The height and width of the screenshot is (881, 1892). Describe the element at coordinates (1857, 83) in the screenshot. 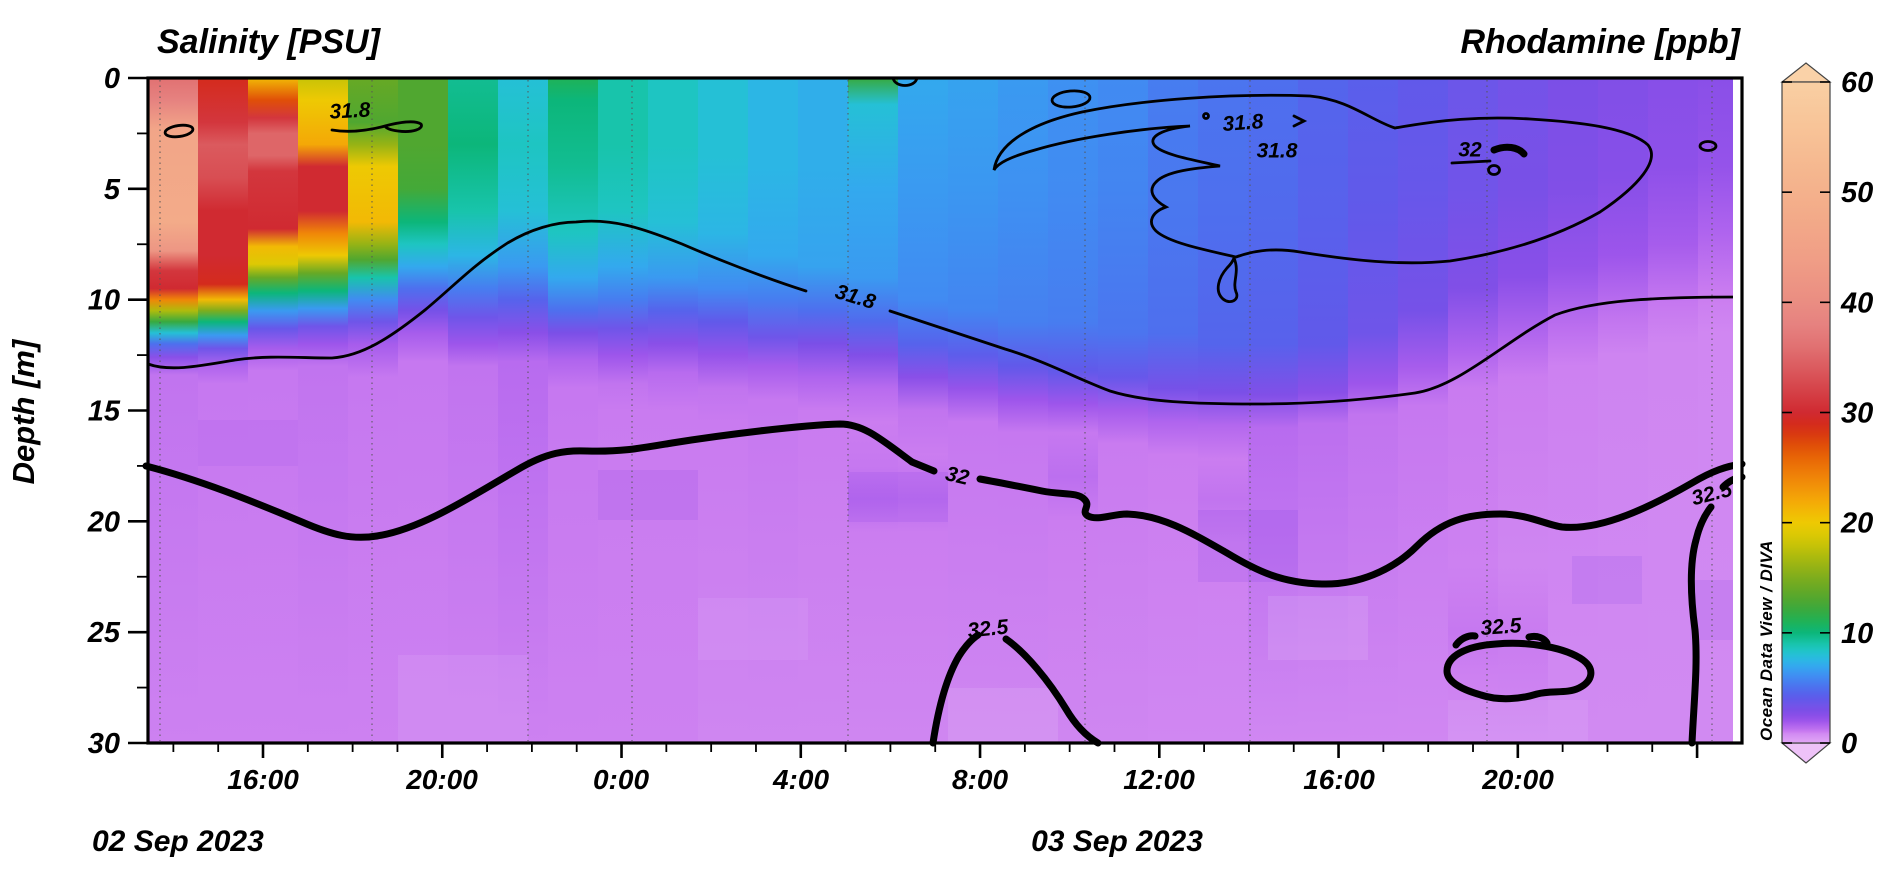

I see `colorbar-tick-label: 60` at that location.